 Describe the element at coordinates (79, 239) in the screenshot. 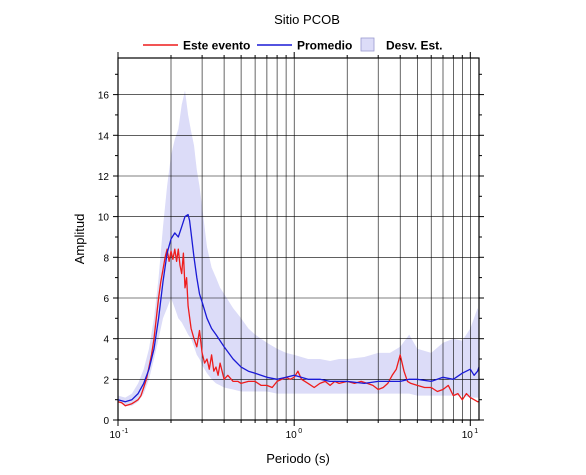

I see `y-axis-label: Amplitud` at that location.